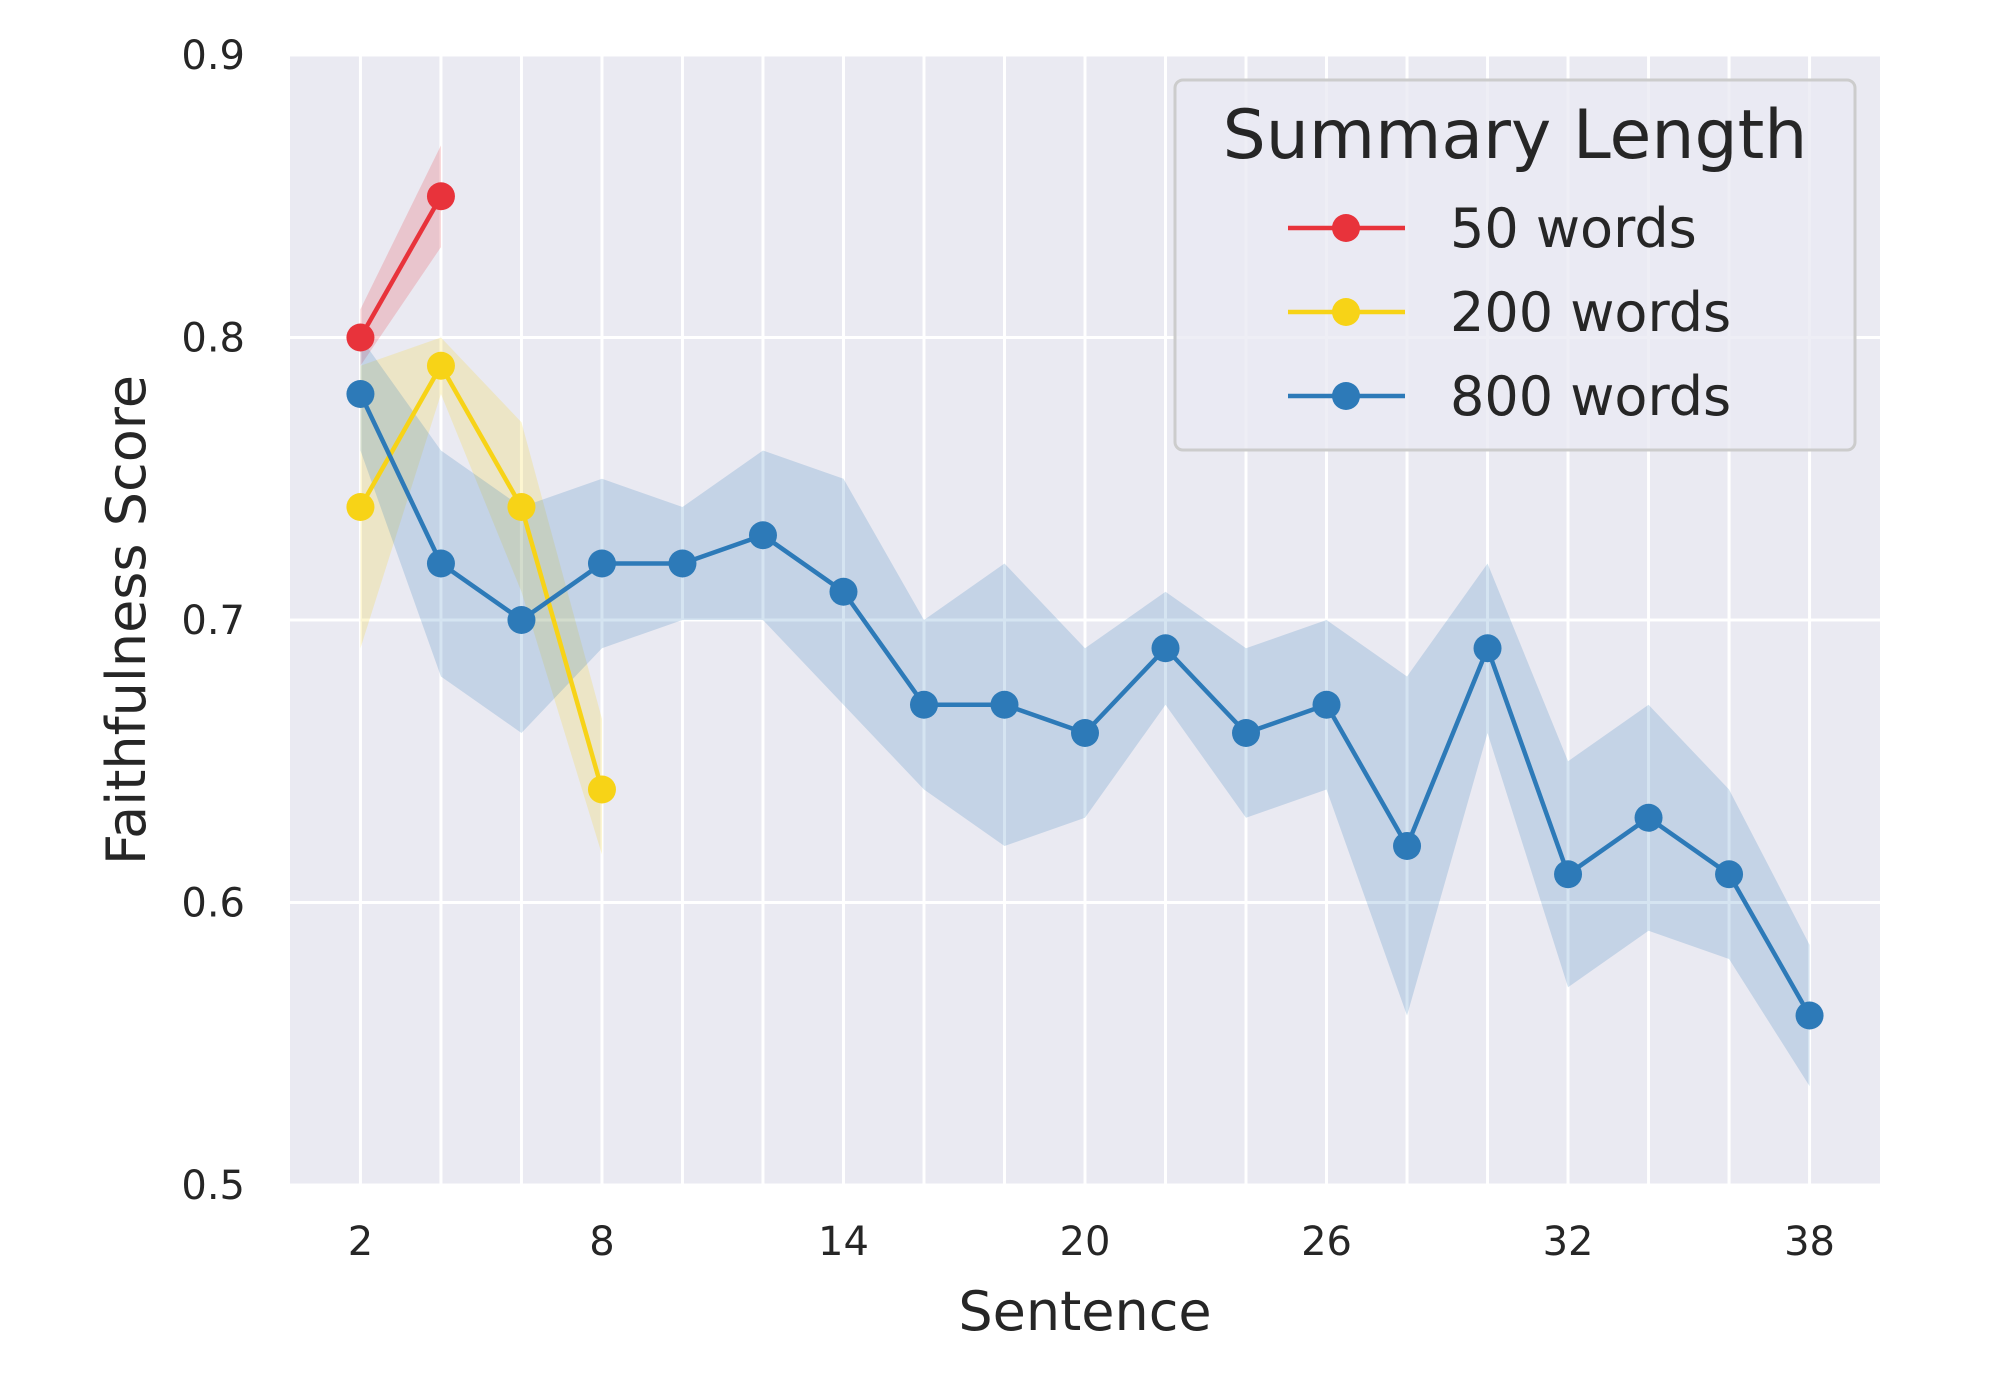 The image size is (2007, 1390). What do you see at coordinates (213, 56) in the screenshot?
I see `y-tick-label: 0.9` at bounding box center [213, 56].